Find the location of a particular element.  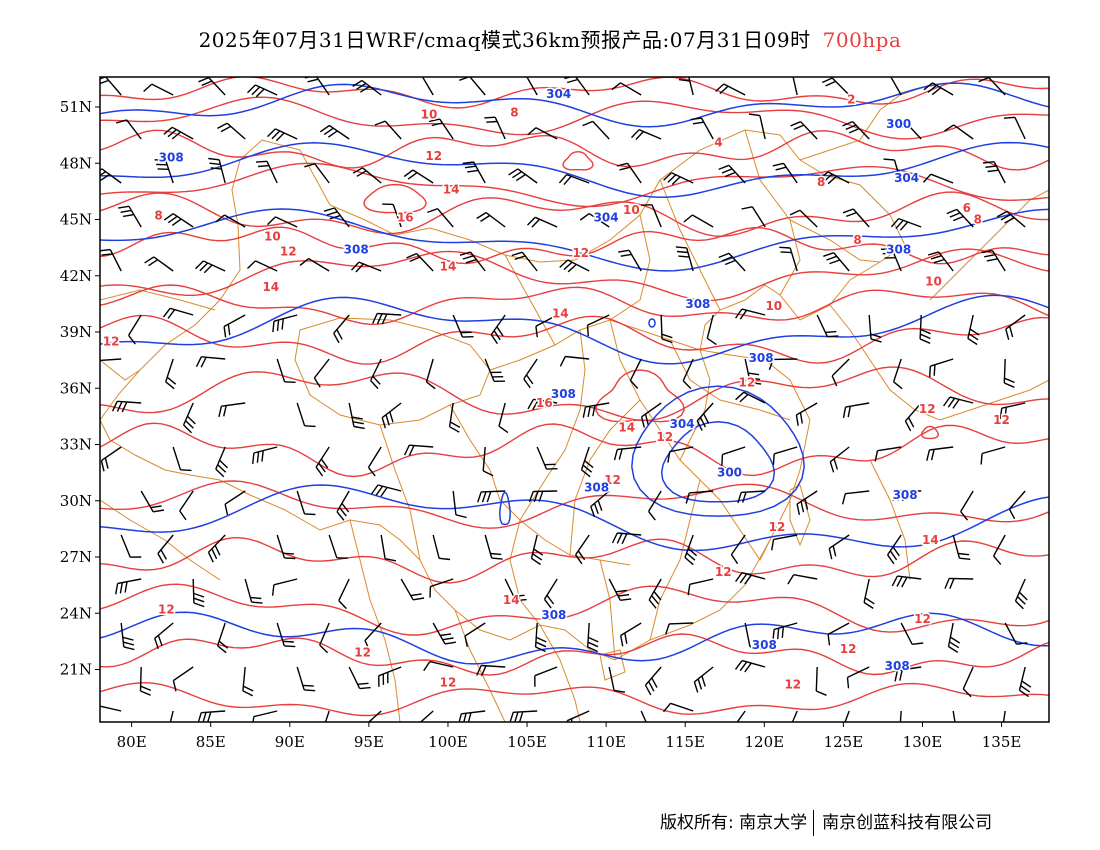

temperature-label: 8 is located at coordinates (514, 113).